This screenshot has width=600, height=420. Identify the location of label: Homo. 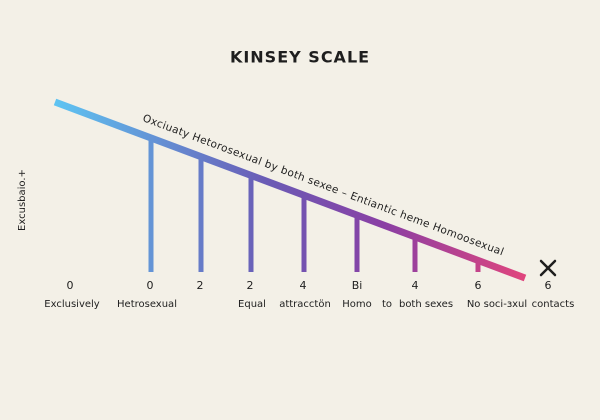
(357, 304).